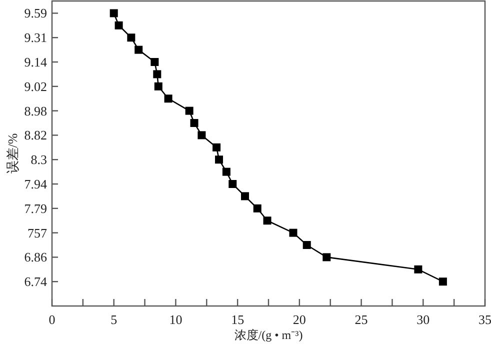  I want to click on x-tick-label: 15, so click(237, 319).